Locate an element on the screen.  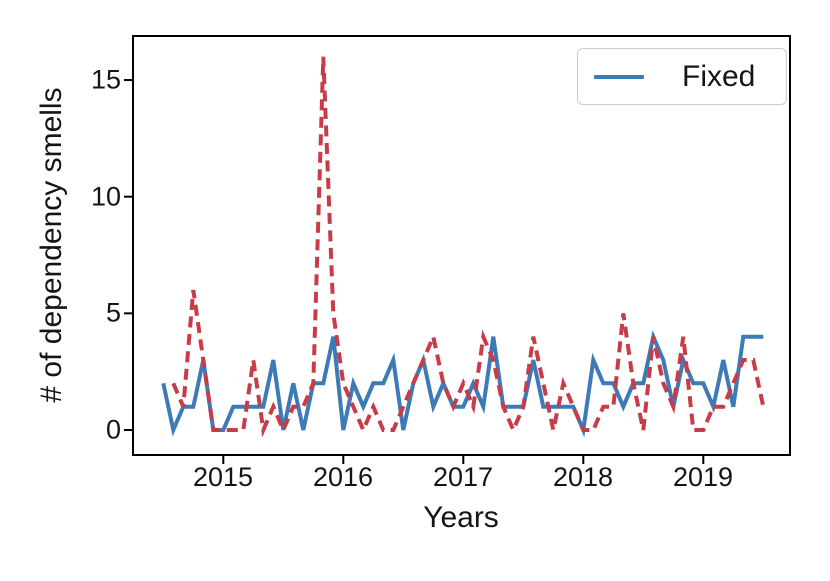
legend-entry-label: Fixed is located at coordinates (719, 76).